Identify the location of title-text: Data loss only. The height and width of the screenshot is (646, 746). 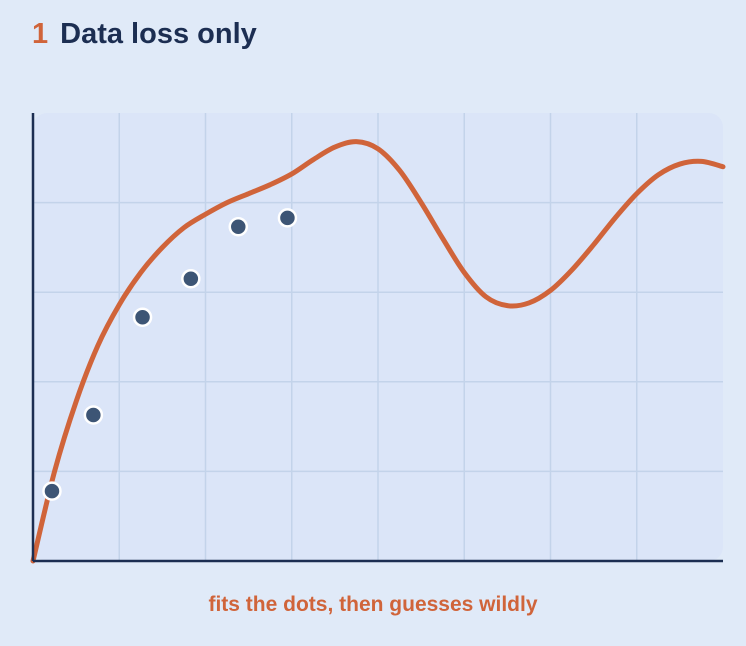
(158, 34).